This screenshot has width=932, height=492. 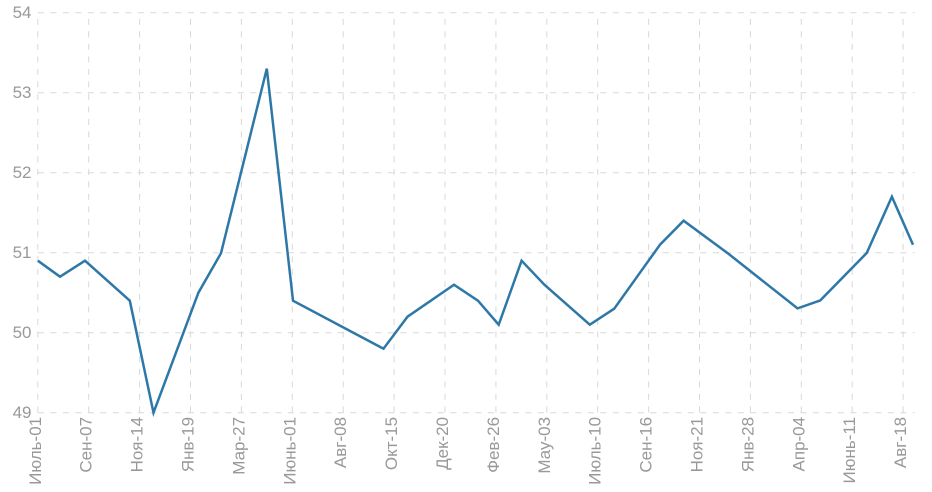 I want to click on svg-text: Сен-16, so click(x=646, y=445).